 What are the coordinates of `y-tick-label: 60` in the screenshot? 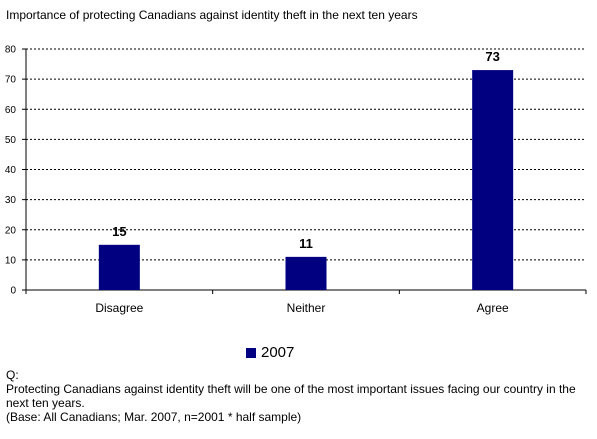 It's located at (11, 110).